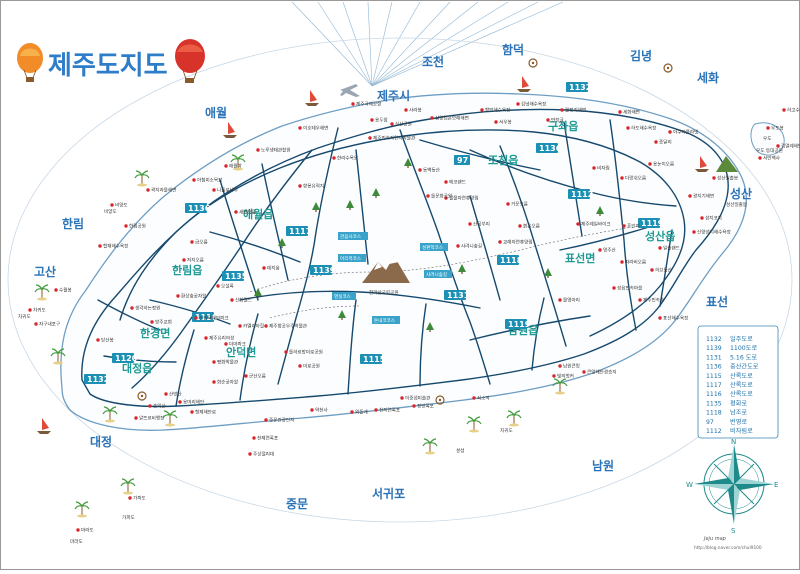 This screenshot has height=574, width=800. Describe the element at coordinates (629, 112) in the screenshot. I see `poi-marker: 세화해변` at that location.